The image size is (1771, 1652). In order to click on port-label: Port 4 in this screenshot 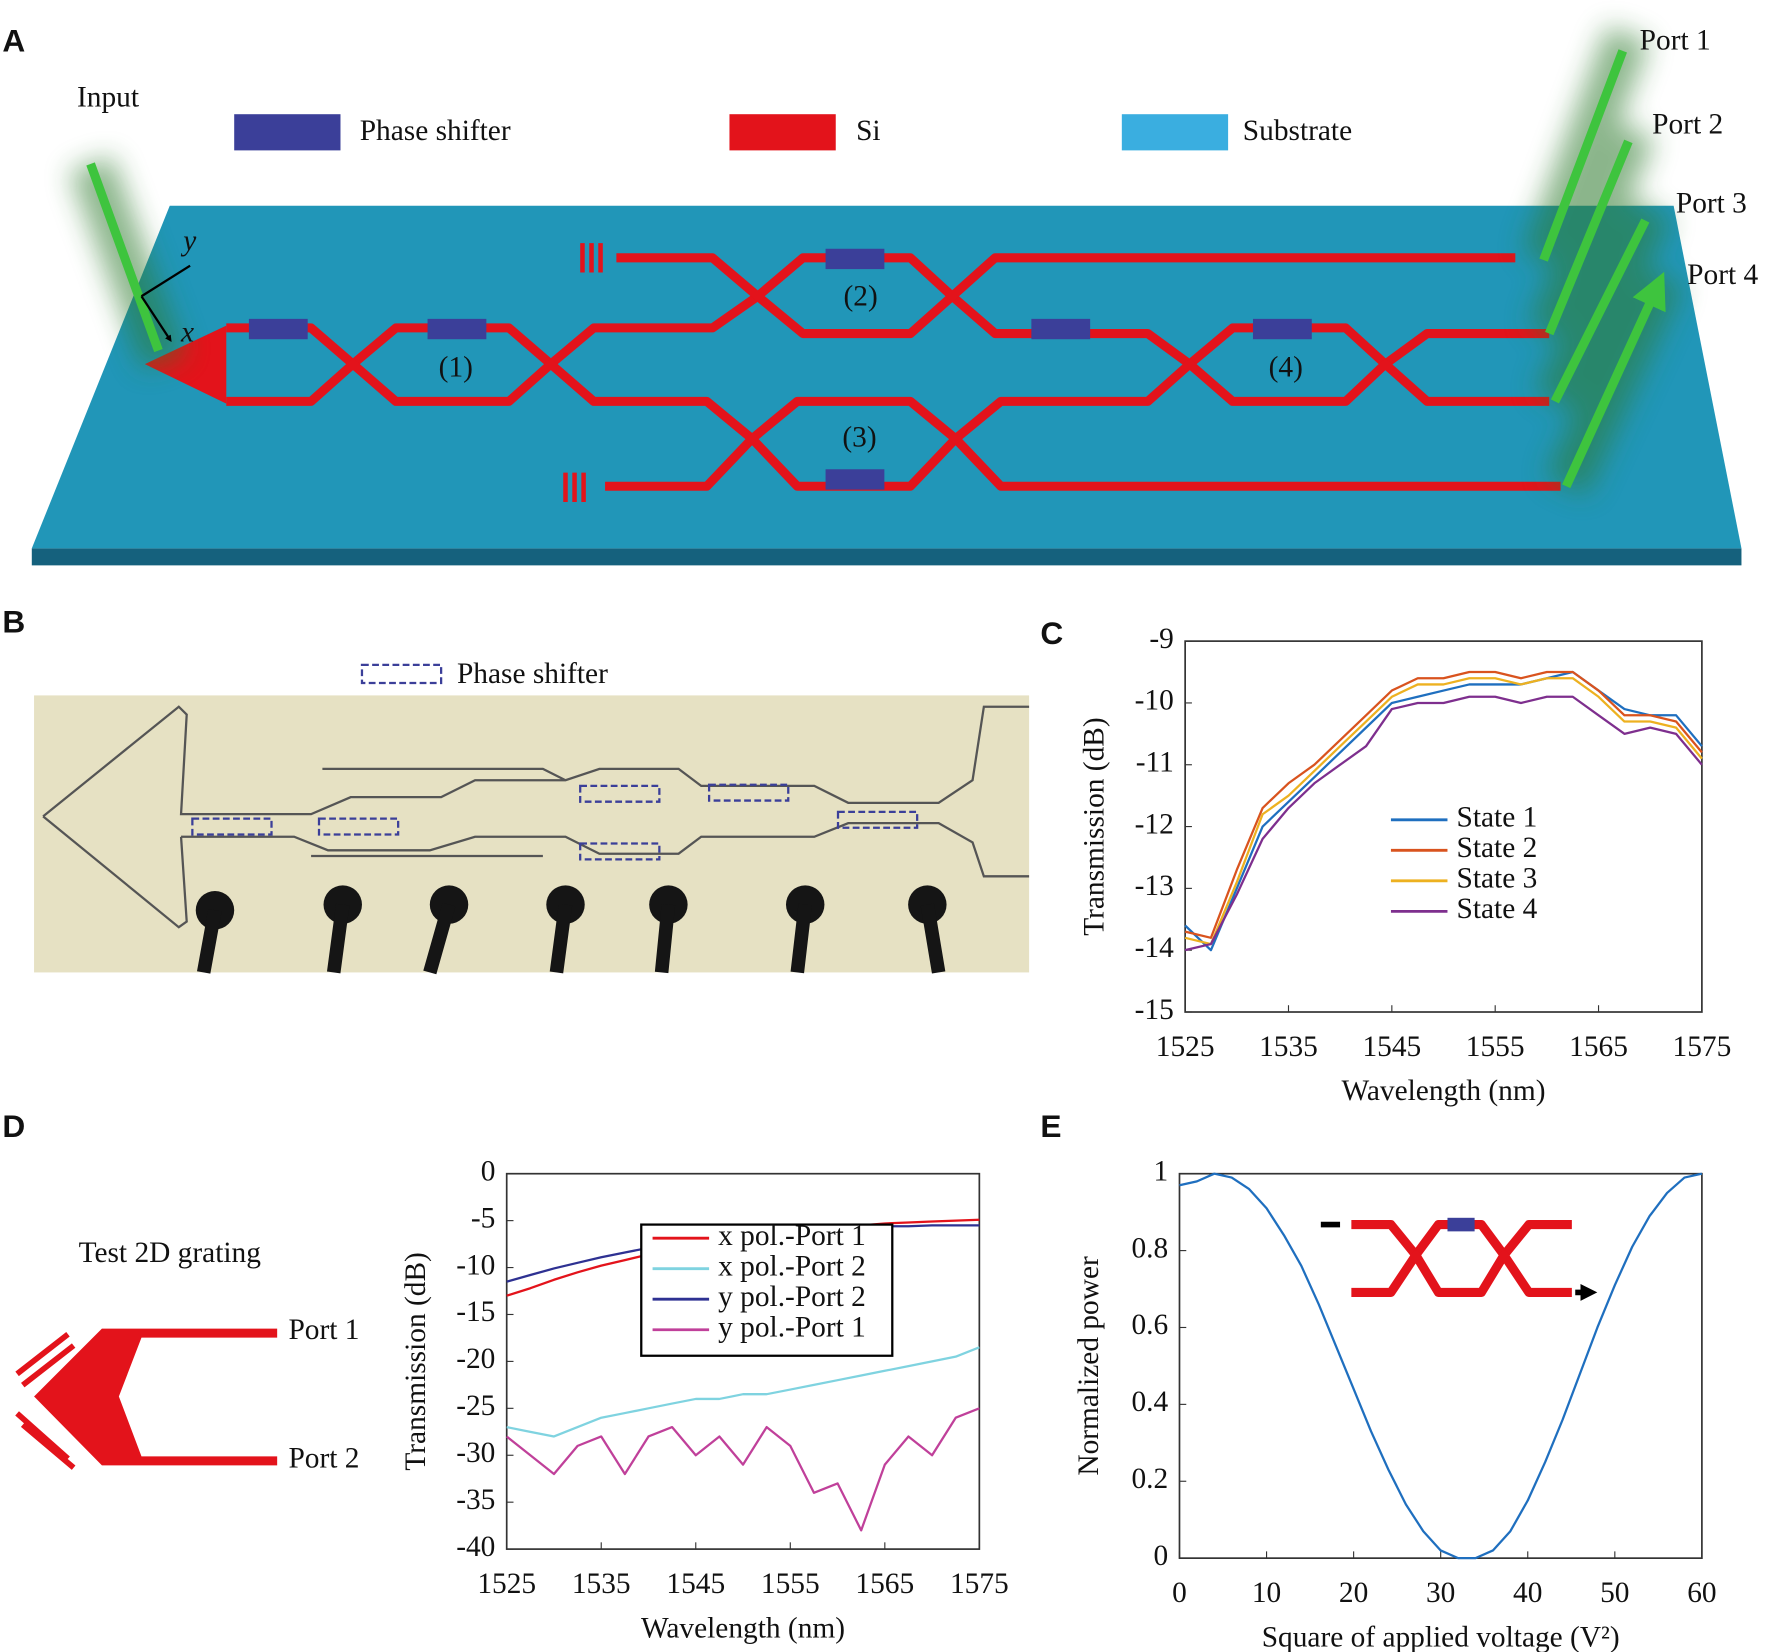, I will do `click(1722, 275)`.